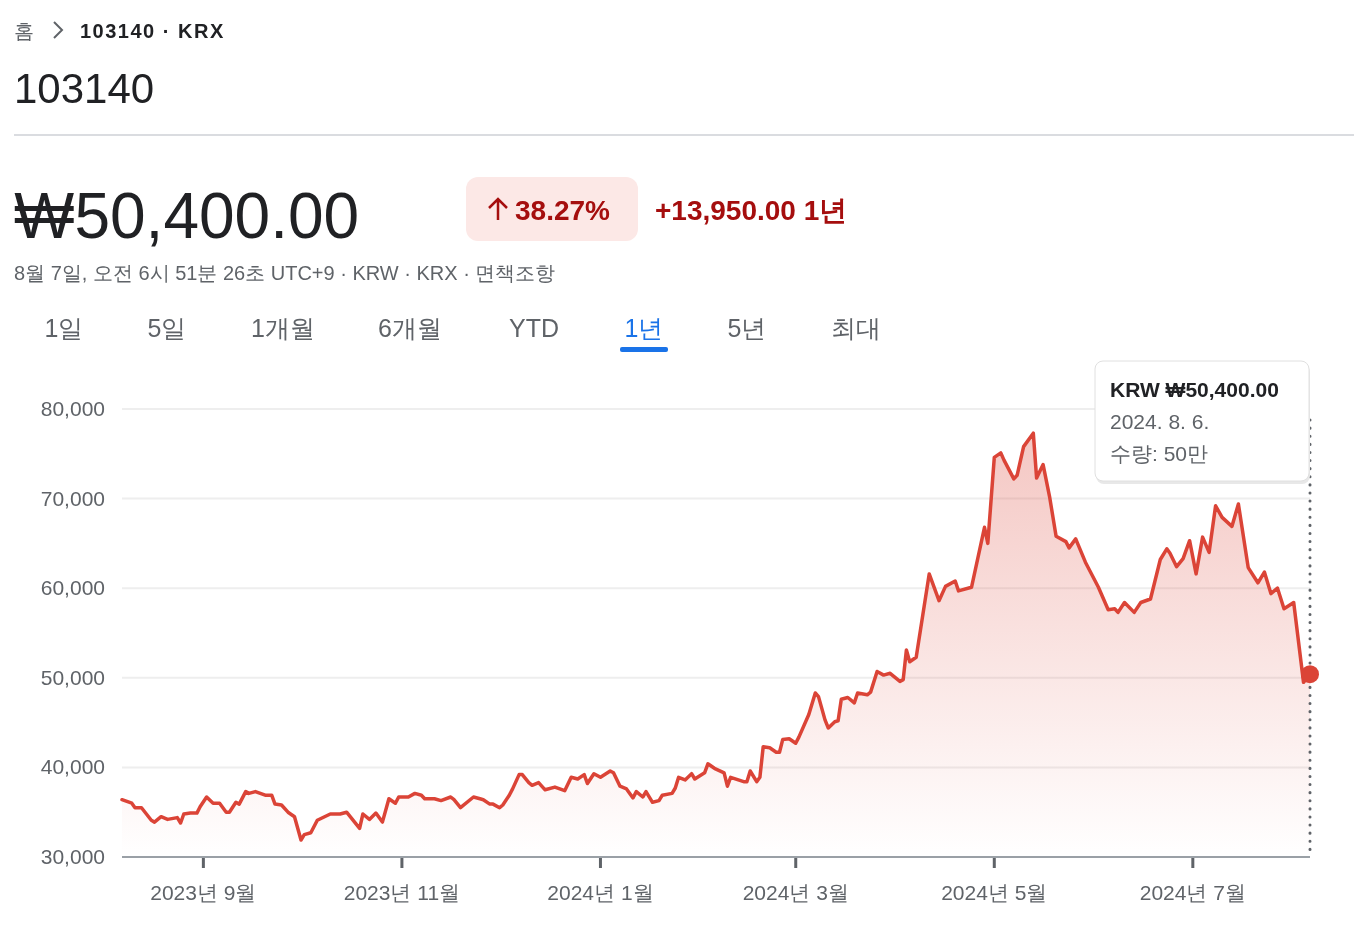  I want to click on text: 38.27%, so click(563, 210).